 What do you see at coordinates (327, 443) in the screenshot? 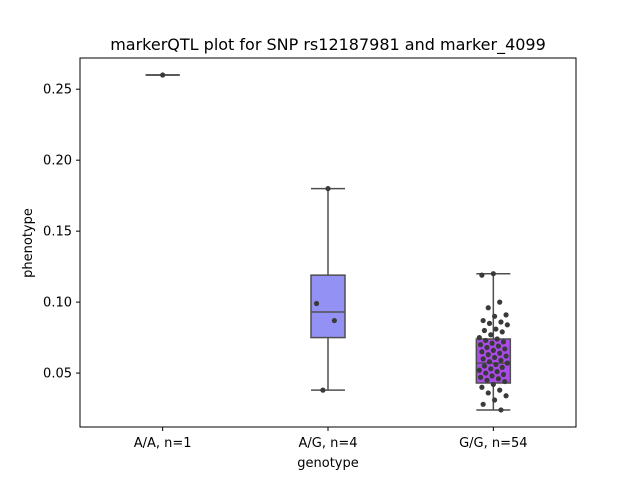
I see `x-tick-label: A/G, n=4` at bounding box center [327, 443].